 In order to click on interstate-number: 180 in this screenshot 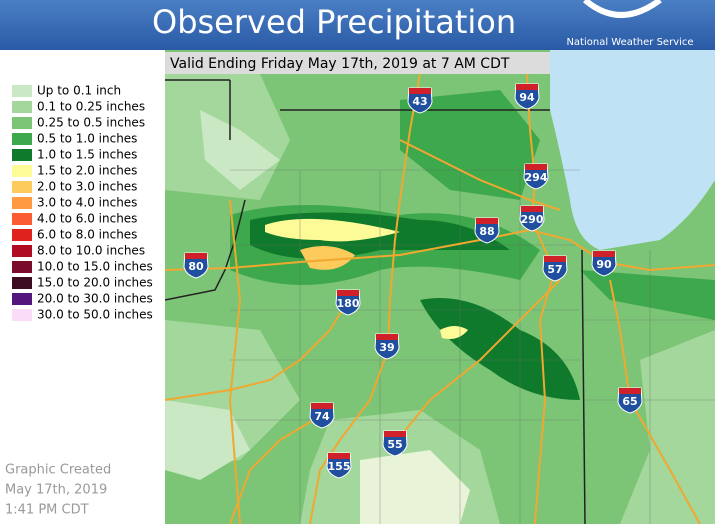, I will do `click(348, 303)`.